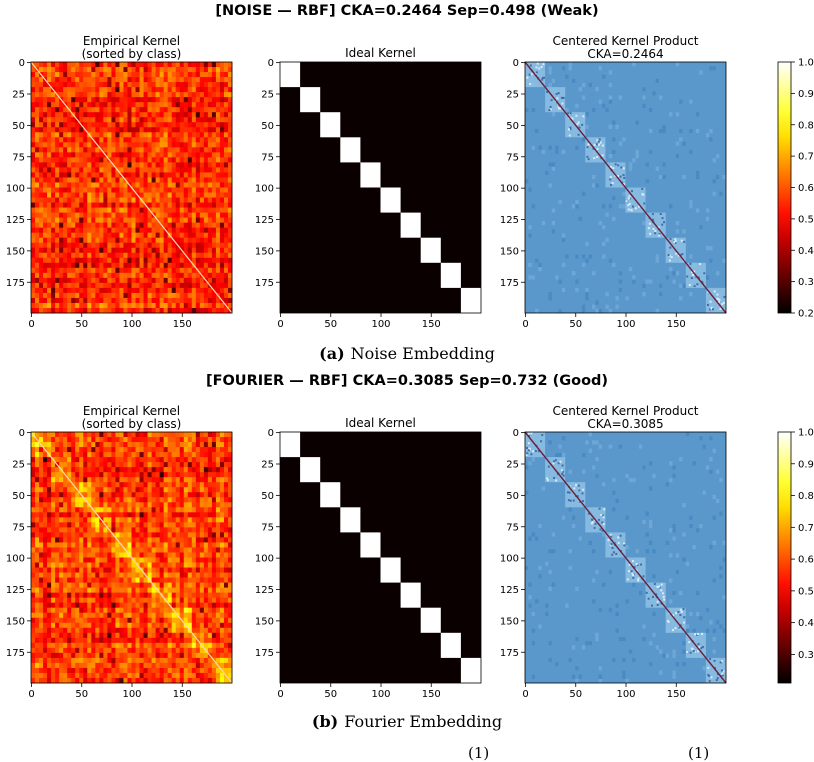 The image size is (814, 762). I want to click on x-tick-label: 100, so click(131, 324).